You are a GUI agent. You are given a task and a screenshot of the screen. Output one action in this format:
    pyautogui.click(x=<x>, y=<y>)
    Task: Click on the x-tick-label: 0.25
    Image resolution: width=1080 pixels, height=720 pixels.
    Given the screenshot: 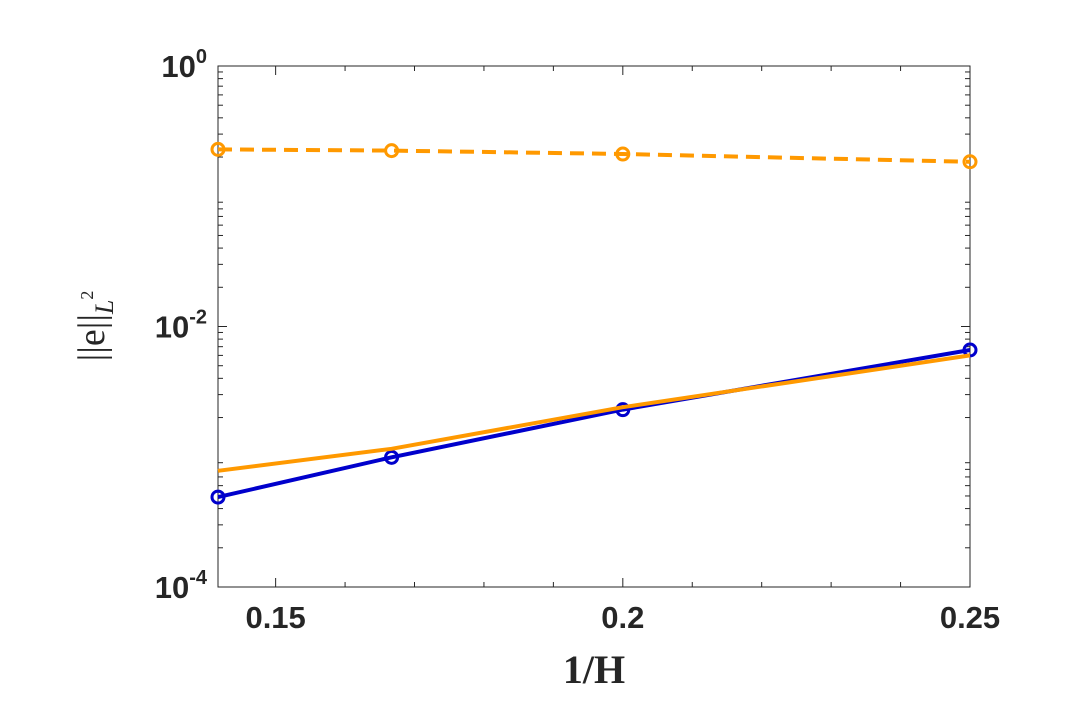 What is the action you would take?
    pyautogui.click(x=970, y=617)
    